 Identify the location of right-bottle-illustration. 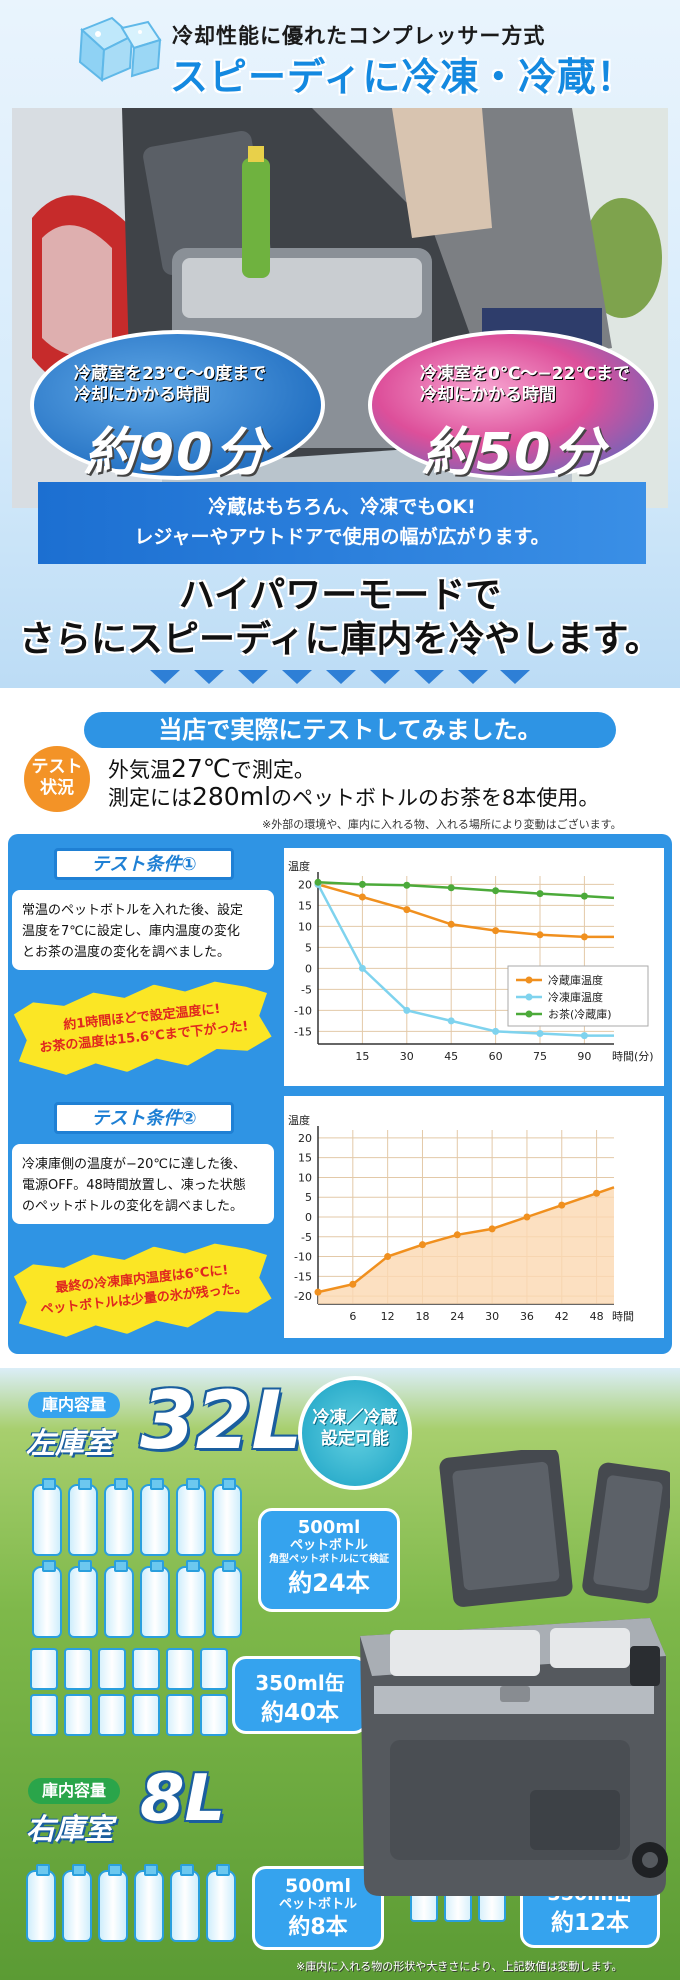
(132, 1903).